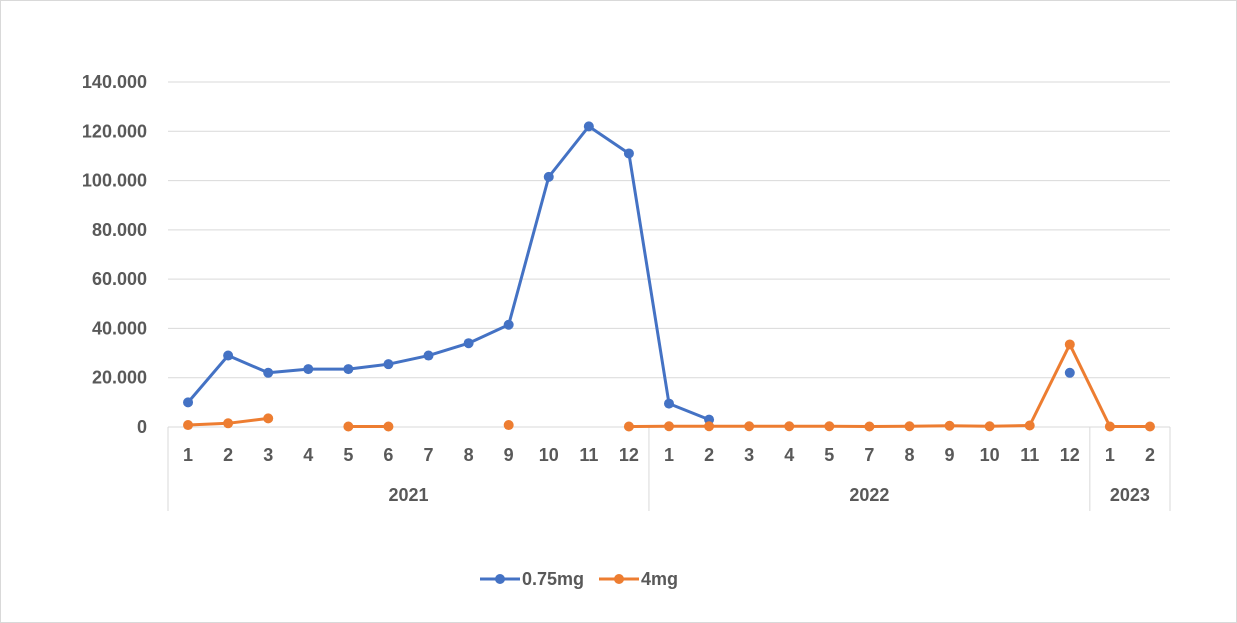  I want to click on y-tick-label: 80.000, so click(119, 230).